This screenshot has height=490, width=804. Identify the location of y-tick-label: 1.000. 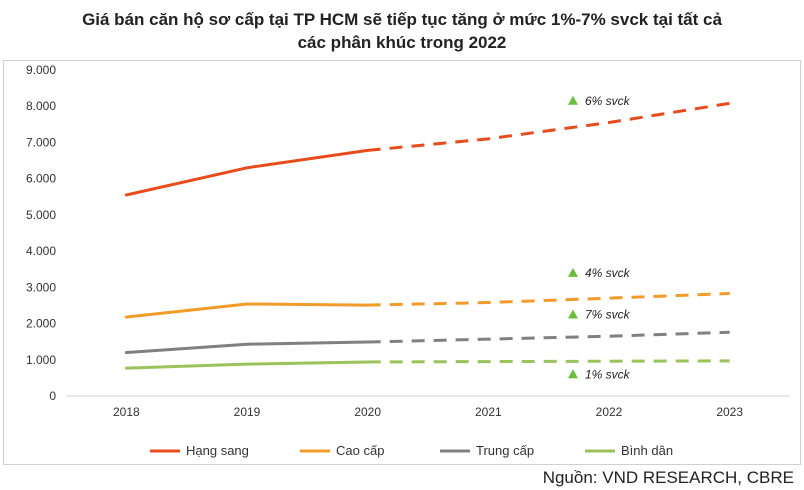
(41, 360).